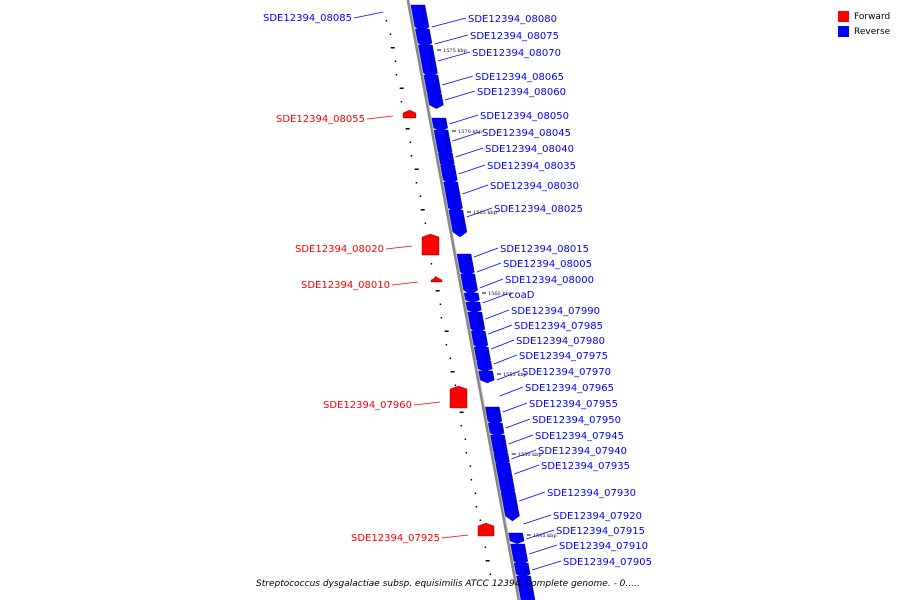  Describe the element at coordinates (868, 31) in the screenshot. I see `legend-reverse: Reverse` at that location.